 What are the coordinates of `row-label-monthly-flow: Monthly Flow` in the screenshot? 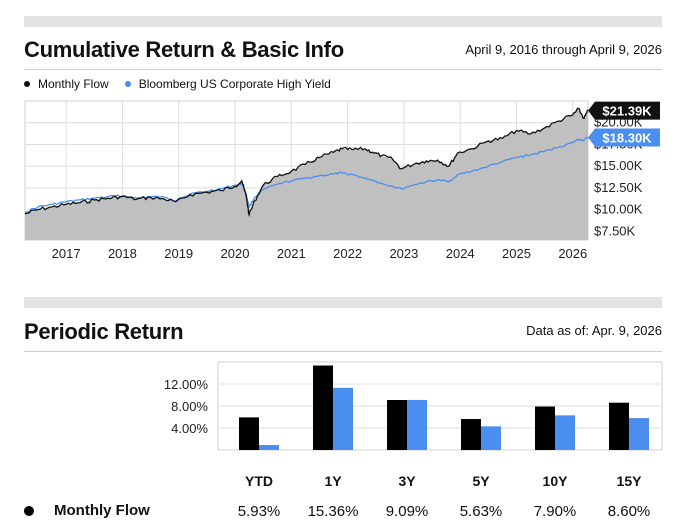 It's located at (87, 510).